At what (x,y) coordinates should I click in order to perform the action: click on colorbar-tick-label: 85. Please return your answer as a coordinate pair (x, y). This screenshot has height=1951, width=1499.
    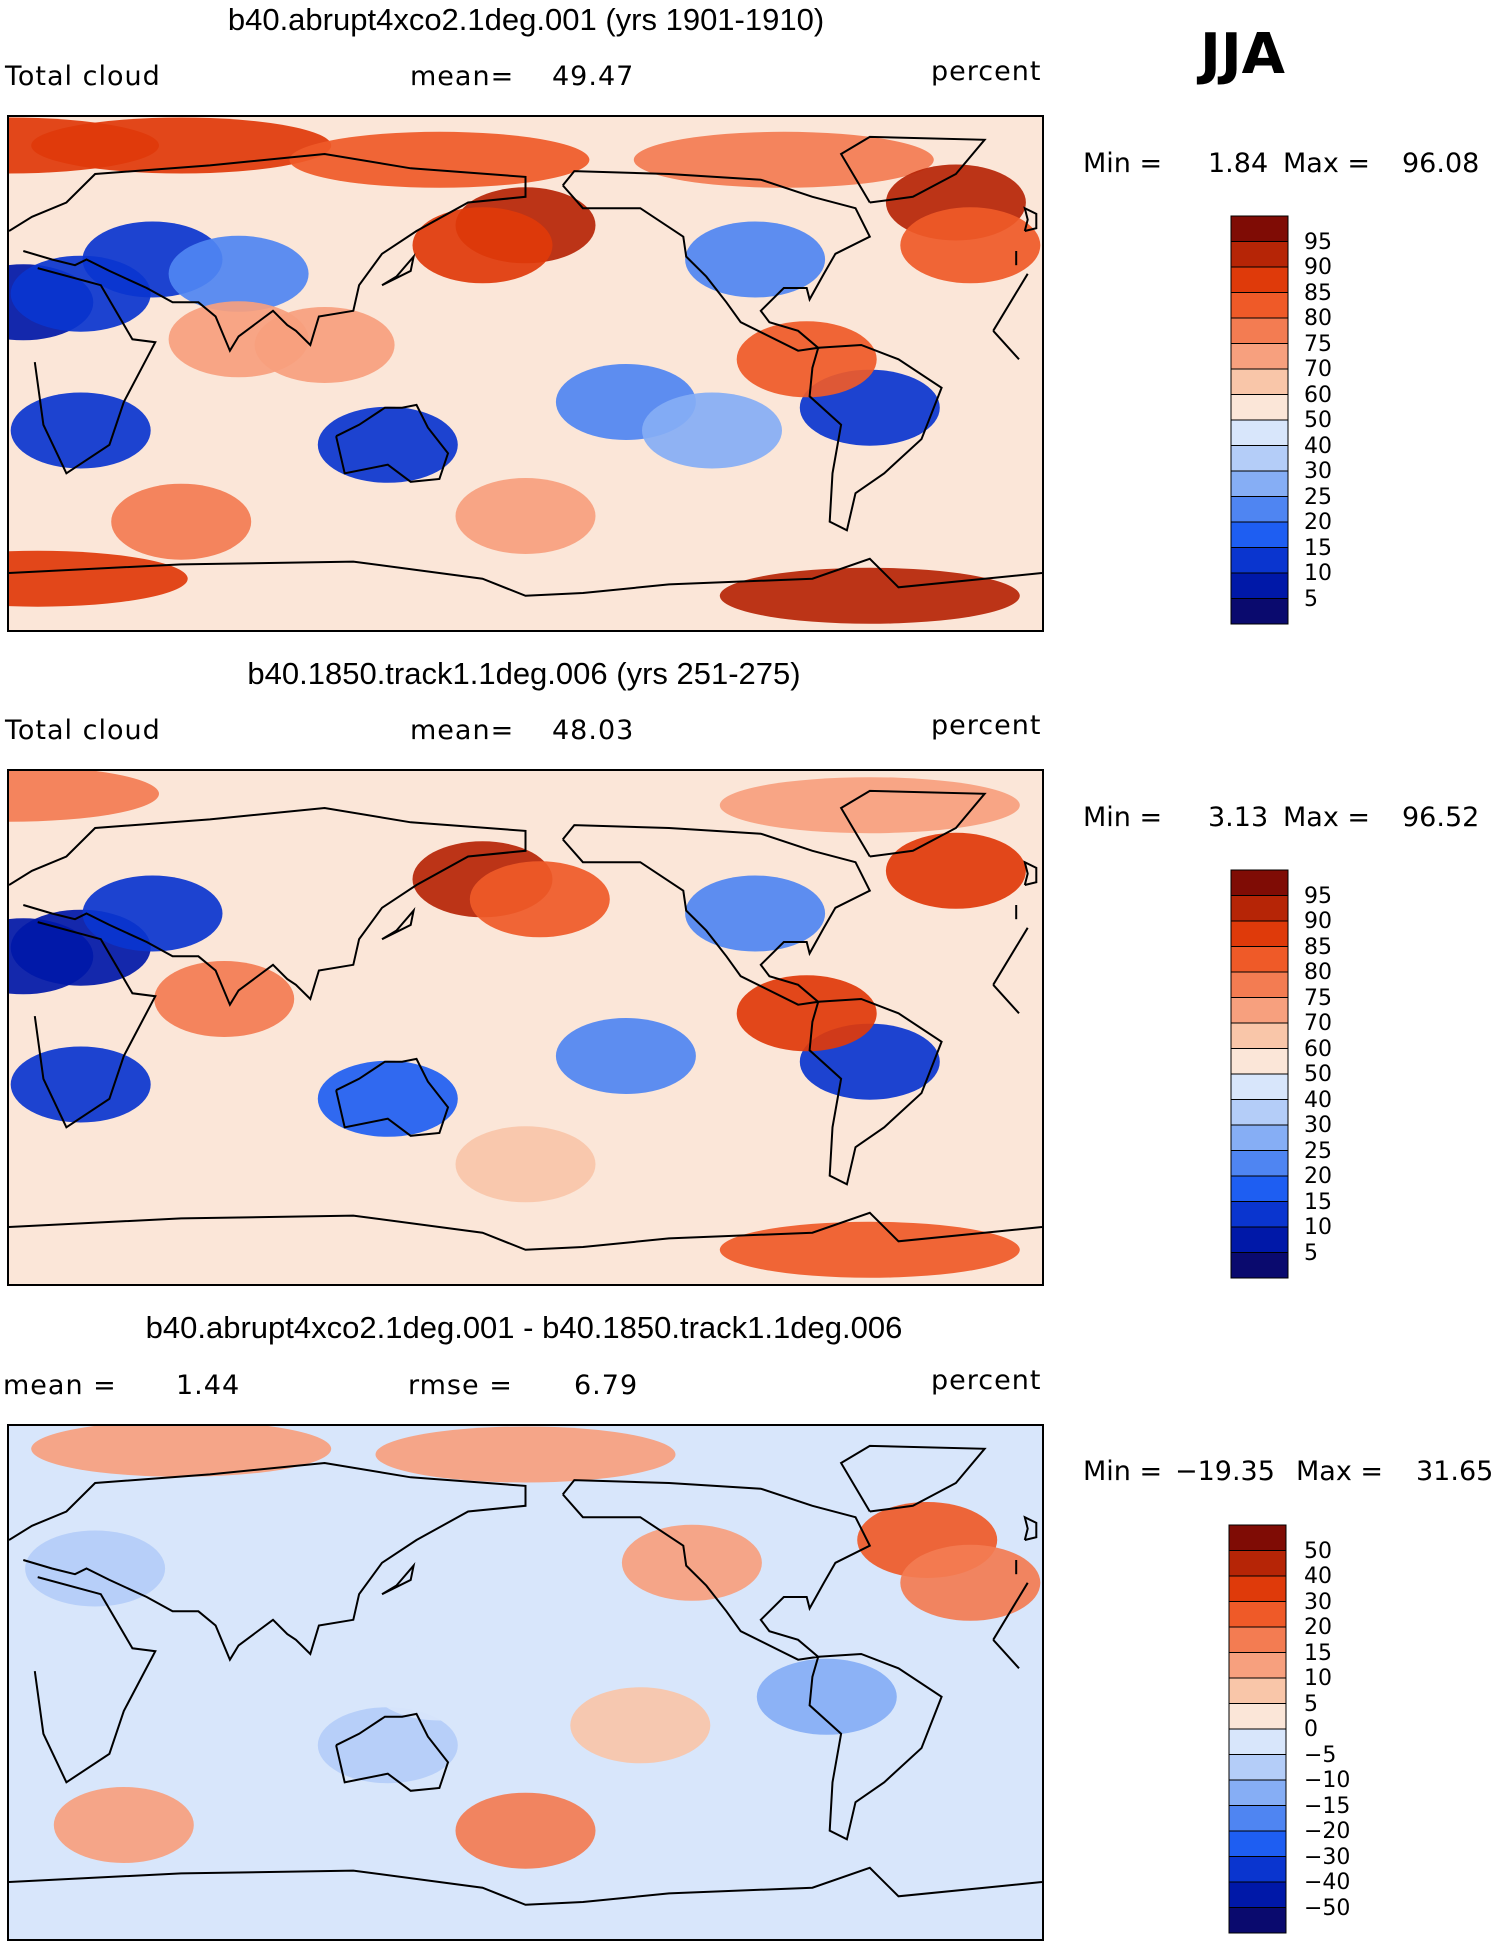
    Looking at the image, I should click on (1318, 947).